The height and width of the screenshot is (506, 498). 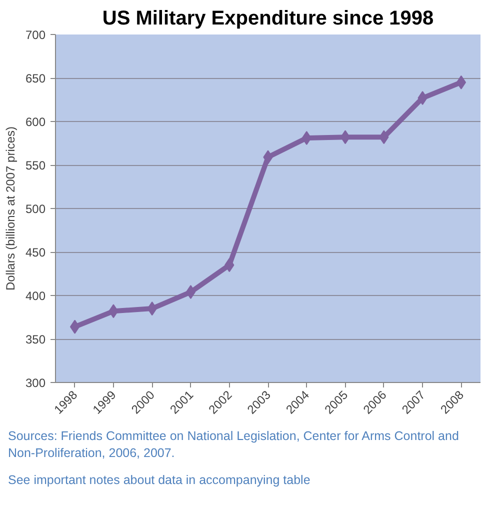 What do you see at coordinates (35, 165) in the screenshot?
I see `y-tick-label: 550` at bounding box center [35, 165].